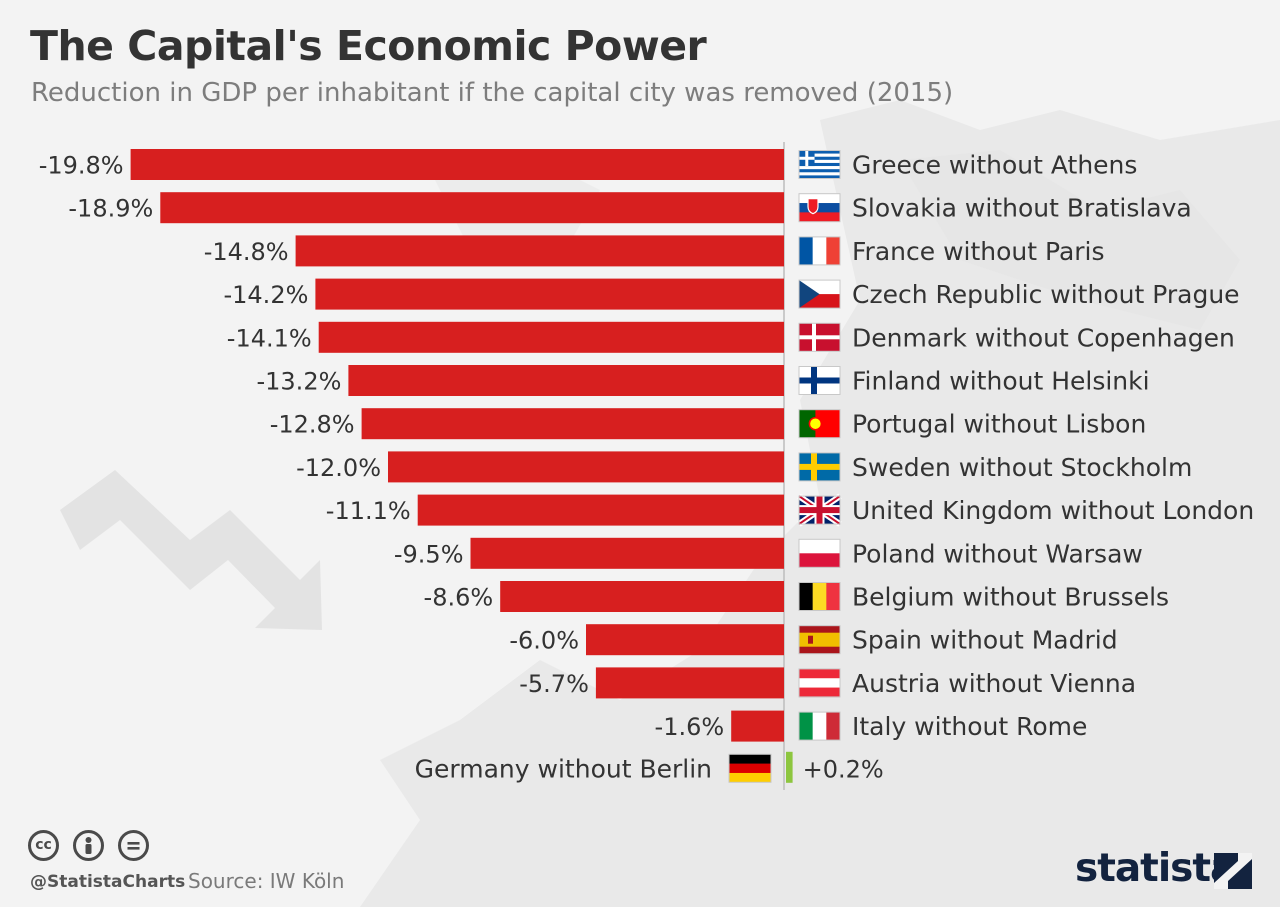 This screenshot has height=907, width=1280. I want to click on category-label: Italy without Rome, so click(969, 726).